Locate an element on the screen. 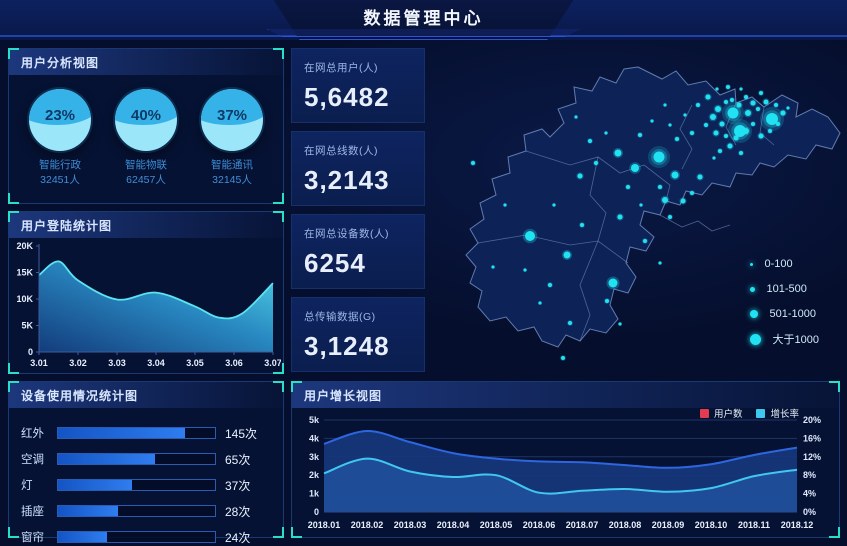 The image size is (847, 546). gauge-item: 23% 智能行政 32451人 is located at coordinates (60, 138).